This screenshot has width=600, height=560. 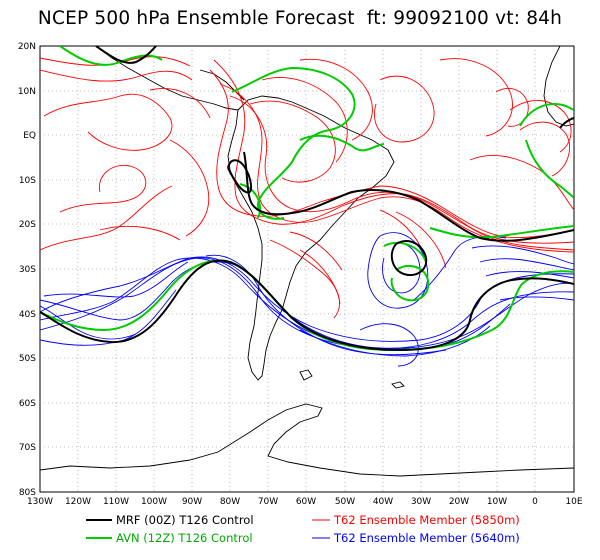 What do you see at coordinates (497, 502) in the screenshot?
I see `lon-label: 10W` at bounding box center [497, 502].